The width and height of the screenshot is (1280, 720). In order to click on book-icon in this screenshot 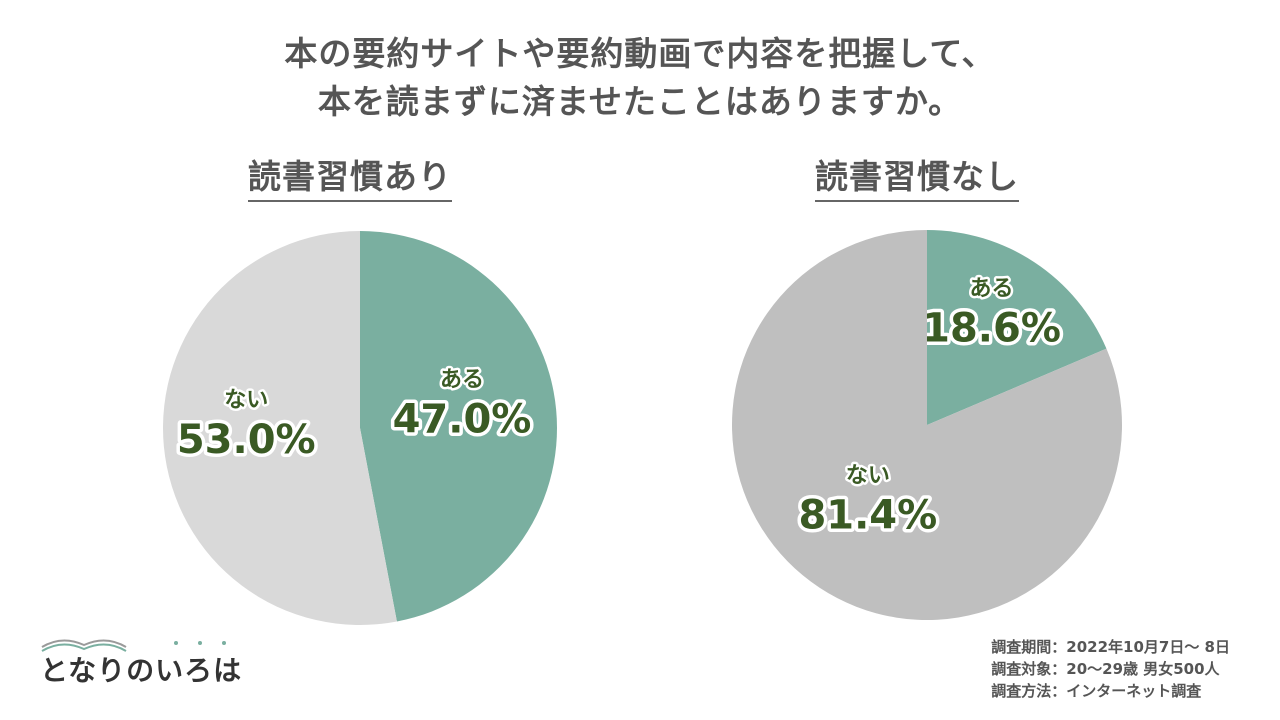, I will do `click(133, 645)`.